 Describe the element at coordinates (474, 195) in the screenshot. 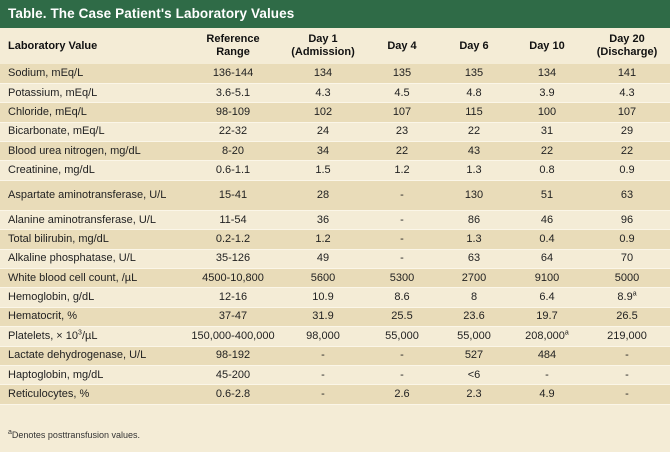

I see `day6-value-cell: 130` at that location.